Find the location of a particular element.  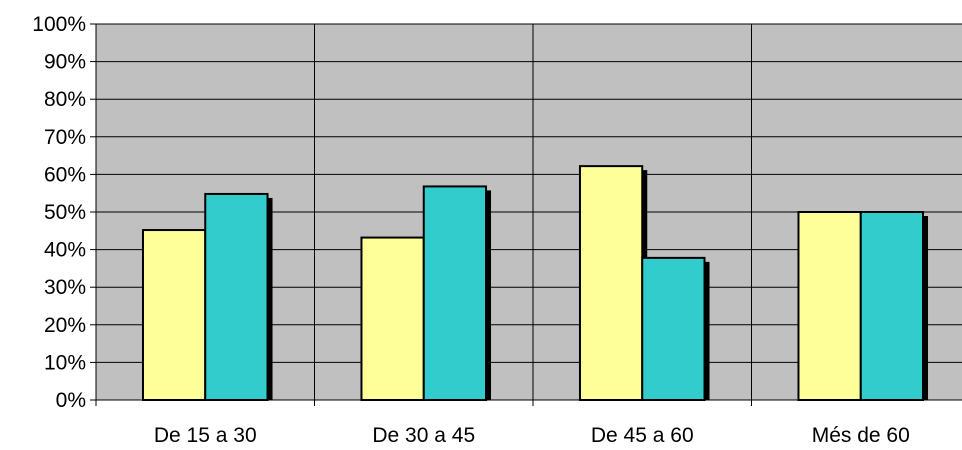

y-tick-label: 70% is located at coordinates (65, 137).